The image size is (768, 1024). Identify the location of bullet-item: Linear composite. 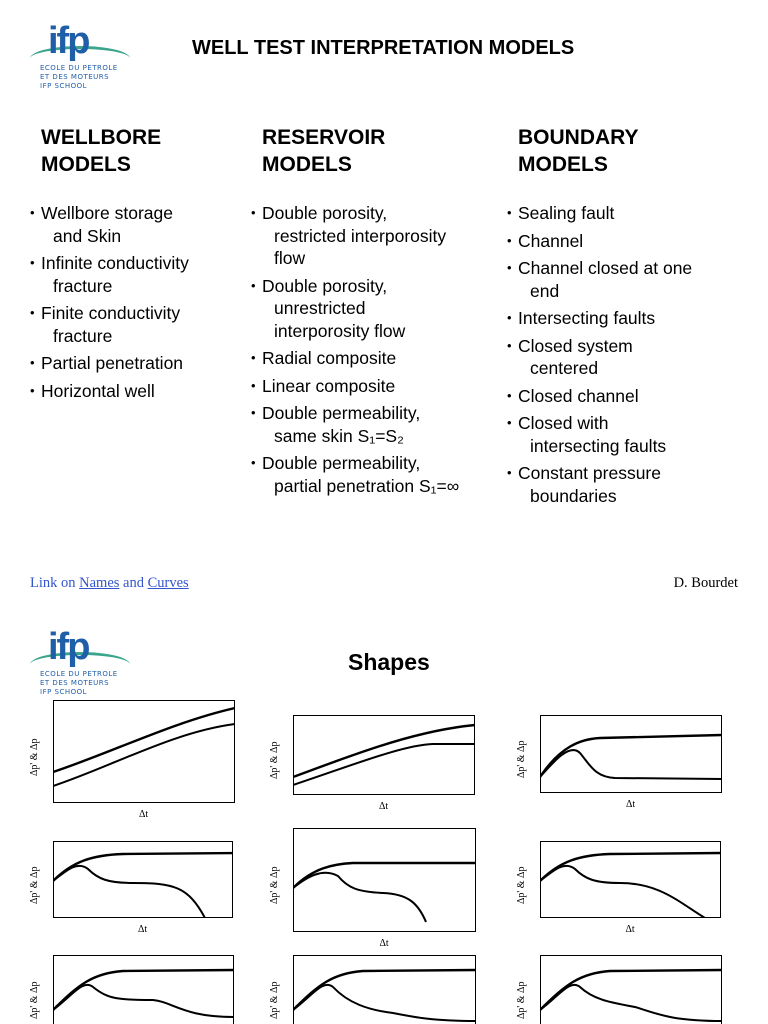
(355, 386).